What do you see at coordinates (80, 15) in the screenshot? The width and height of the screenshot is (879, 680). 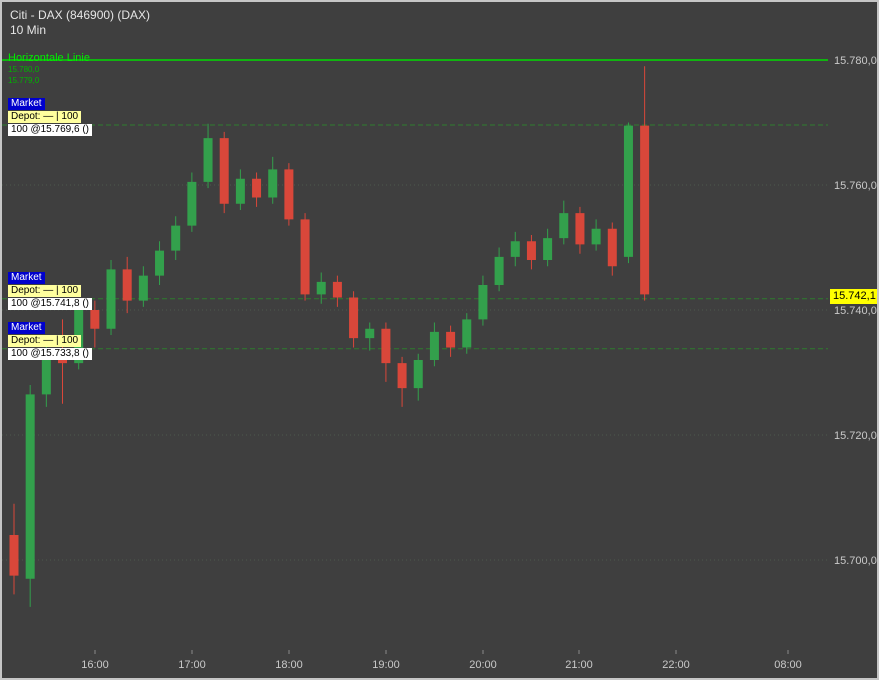 I see `instrument-title: Citi - DAX (846900) (DAX)` at bounding box center [80, 15].